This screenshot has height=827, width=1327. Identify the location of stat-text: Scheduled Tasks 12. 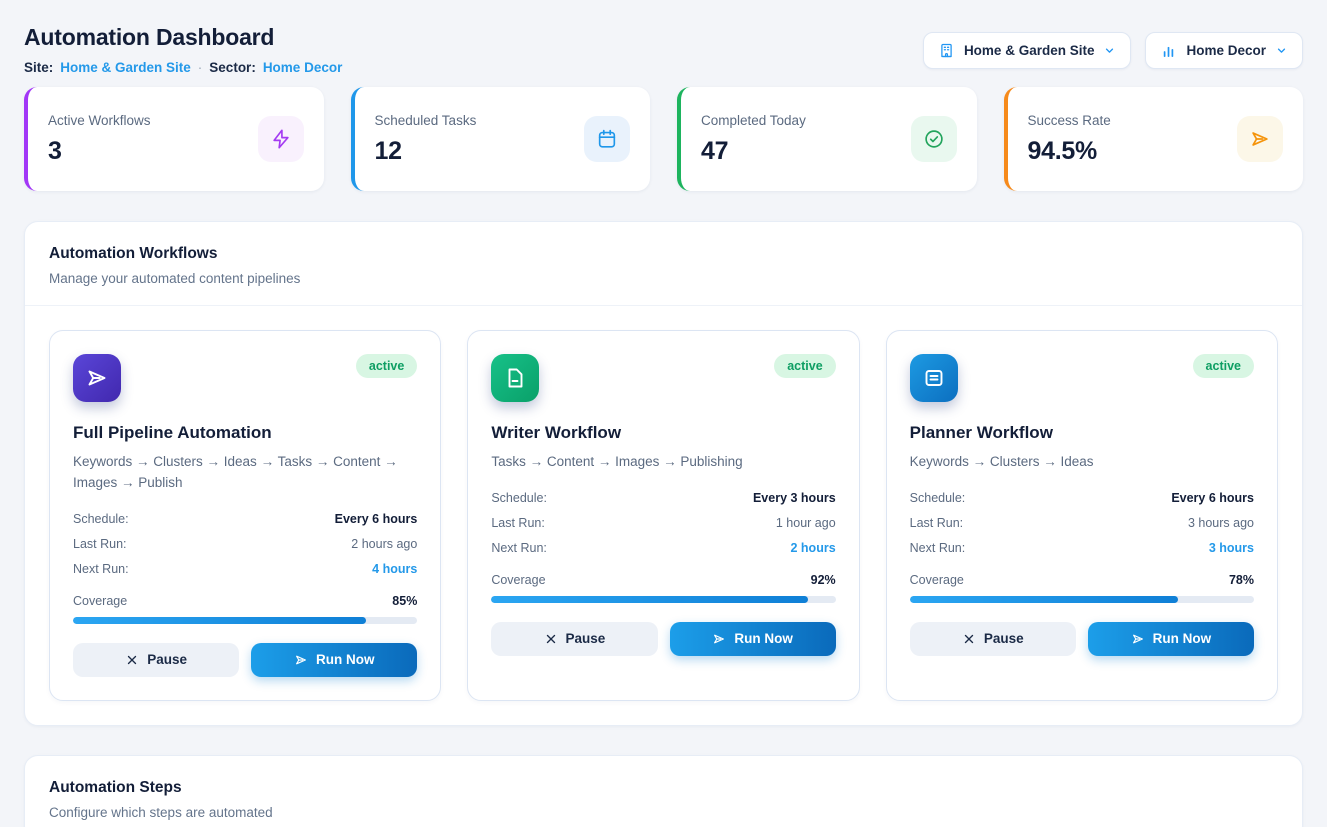
(426, 139).